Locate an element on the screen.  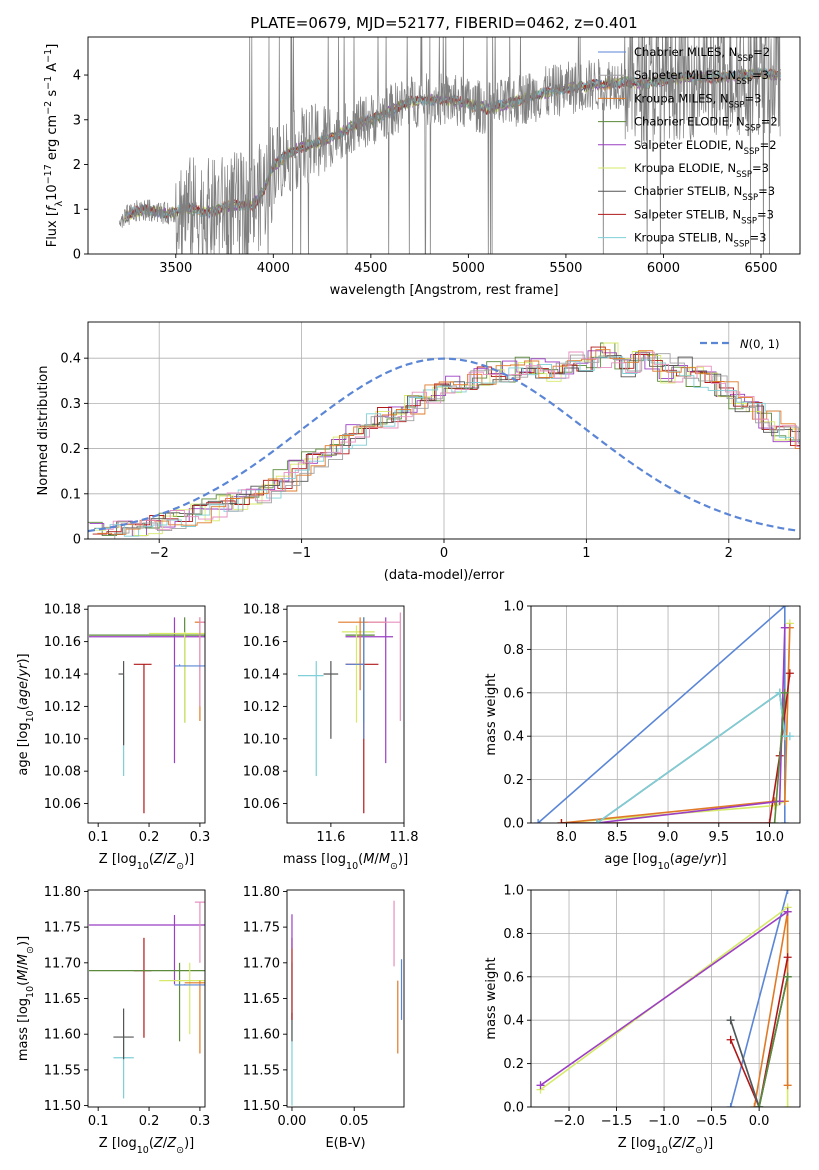
x-axis-label: Z [log10(Z/Z⊙)] is located at coordinates (146, 862).